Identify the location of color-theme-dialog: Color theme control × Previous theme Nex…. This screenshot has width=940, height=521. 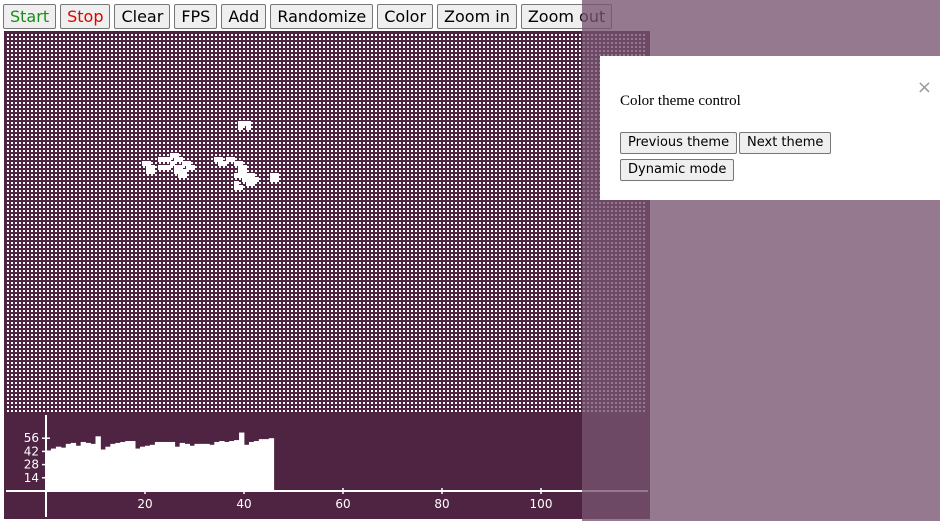
(770, 128).